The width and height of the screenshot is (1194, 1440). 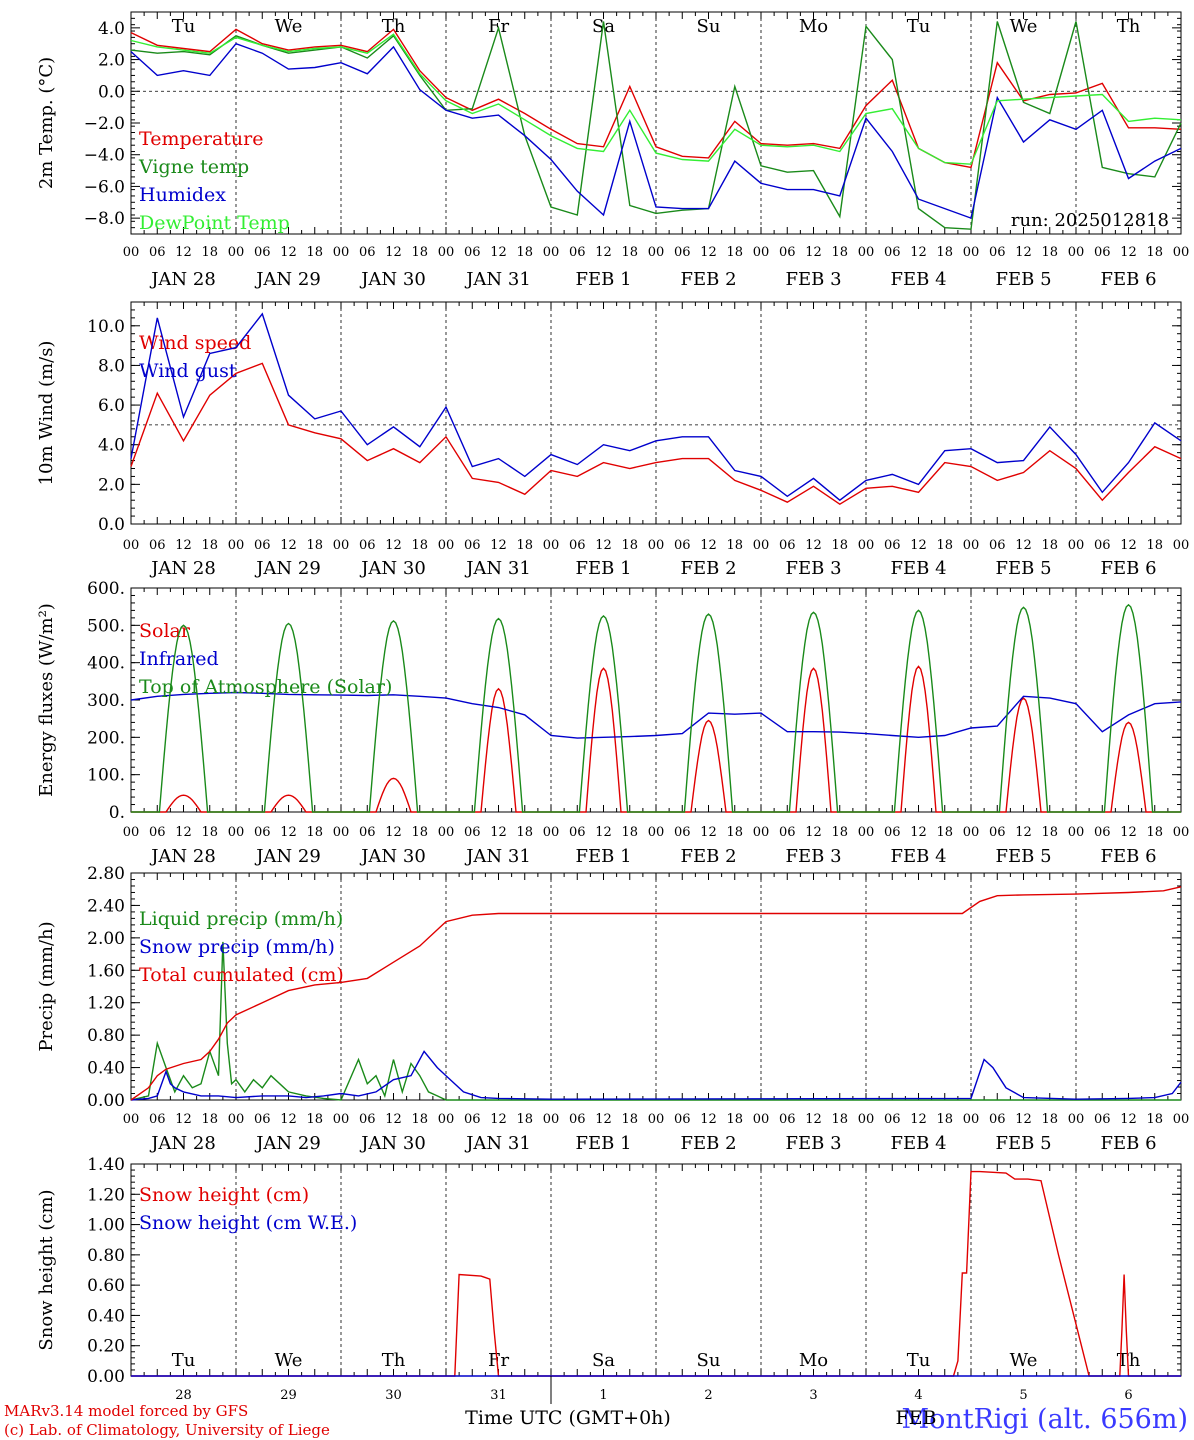 I want to click on y-tick-label: 0., so click(x=117, y=813).